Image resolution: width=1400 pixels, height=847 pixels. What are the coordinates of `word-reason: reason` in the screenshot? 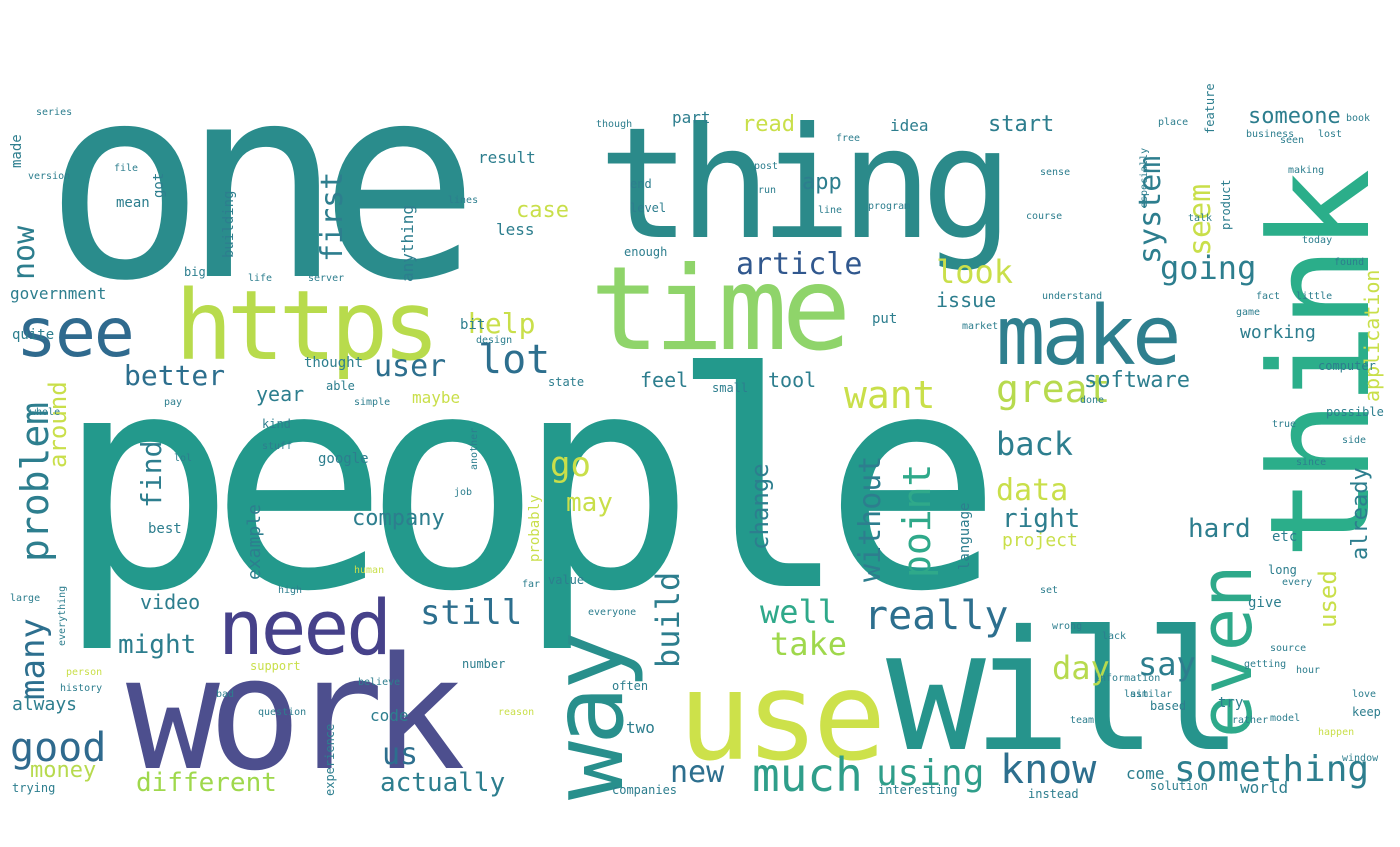 It's located at (516, 712).